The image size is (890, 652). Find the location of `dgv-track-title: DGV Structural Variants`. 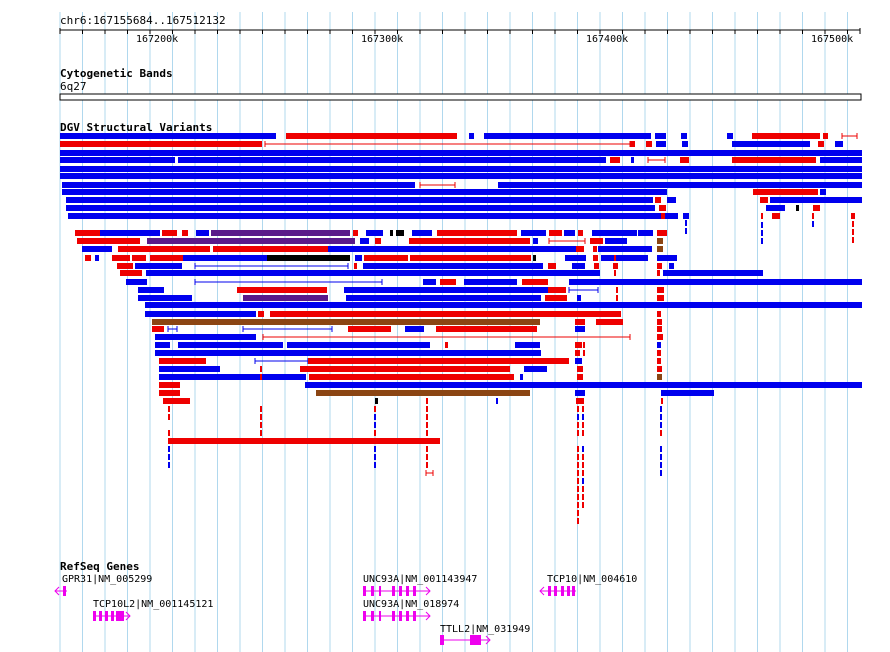

dgv-track-title: DGV Structural Variants is located at coordinates (136, 127).